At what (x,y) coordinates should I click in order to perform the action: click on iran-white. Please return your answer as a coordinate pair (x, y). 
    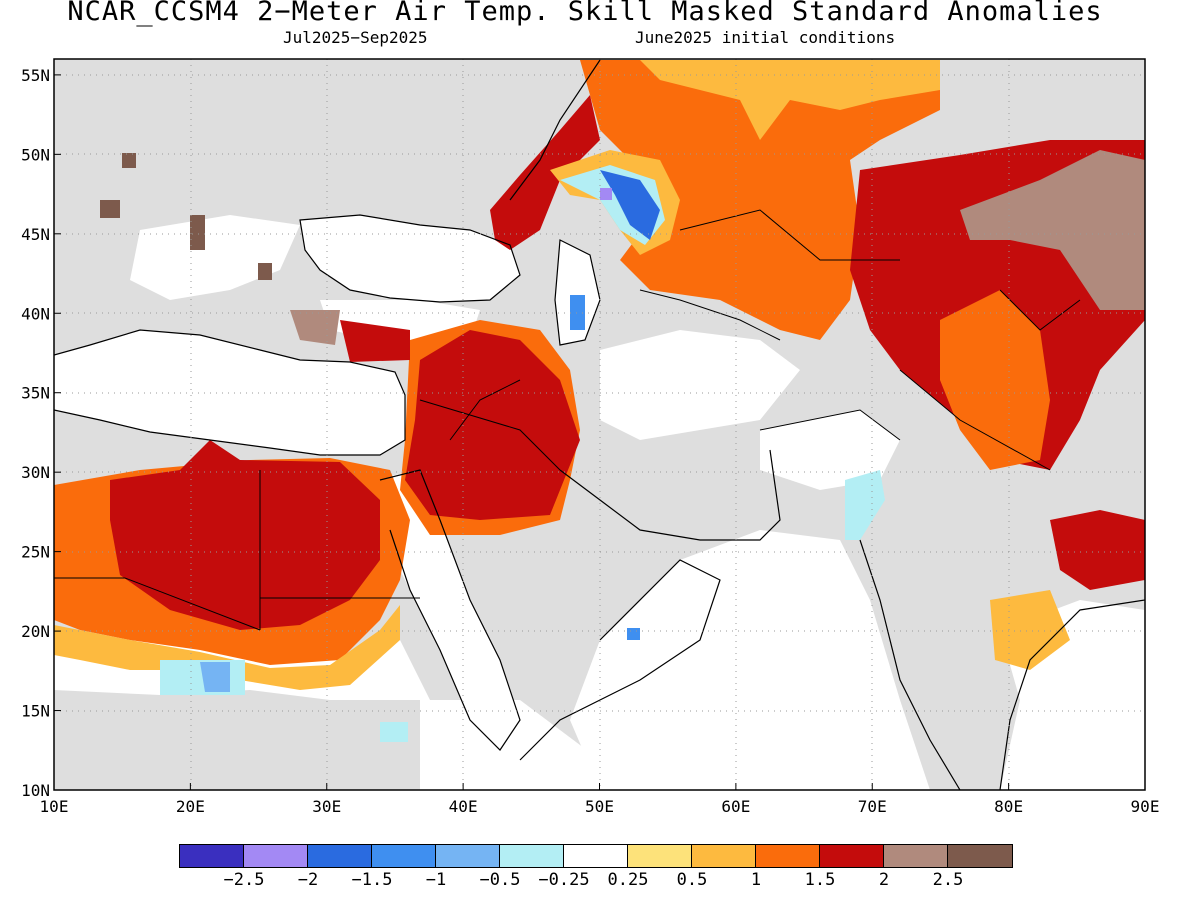
    Looking at the image, I should click on (700, 385).